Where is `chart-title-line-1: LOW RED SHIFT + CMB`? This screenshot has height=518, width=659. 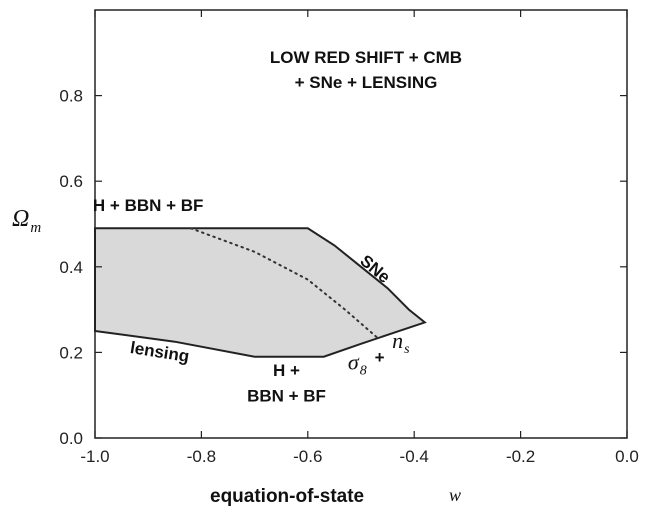
chart-title-line-1: LOW RED SHIFT + CMB is located at coordinates (366, 57).